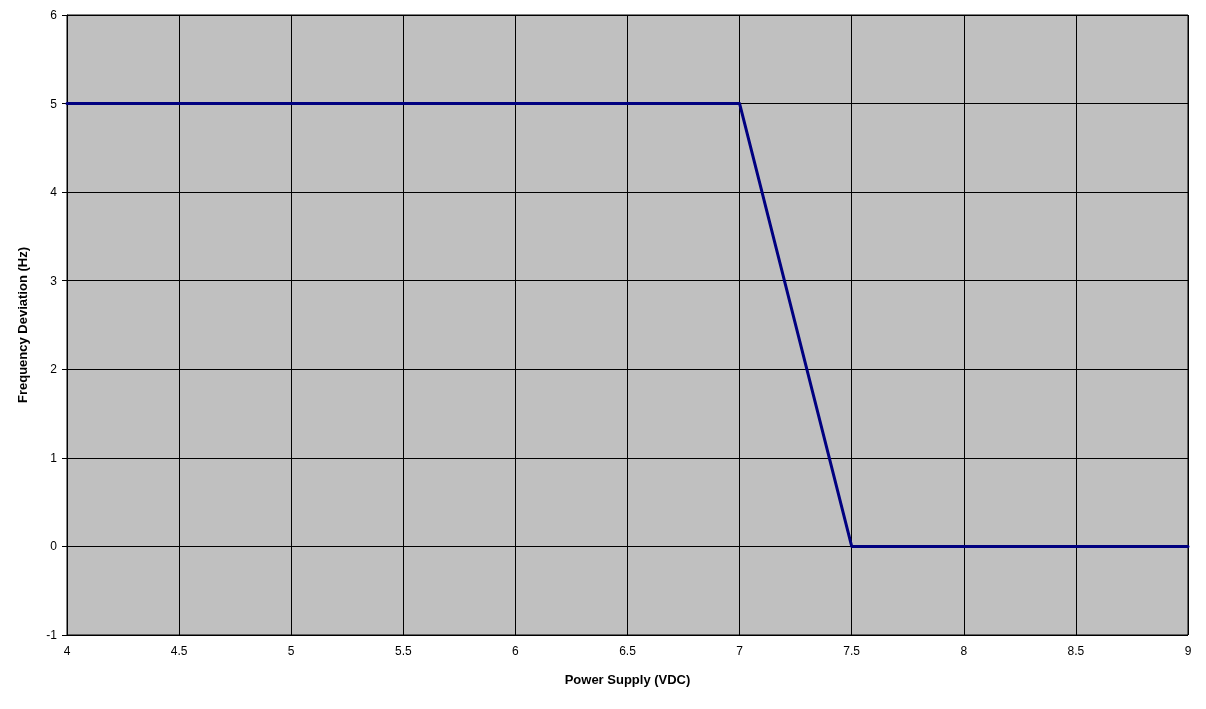 The height and width of the screenshot is (709, 1206). Describe the element at coordinates (403, 651) in the screenshot. I see `x-tick-label: 5.5` at that location.